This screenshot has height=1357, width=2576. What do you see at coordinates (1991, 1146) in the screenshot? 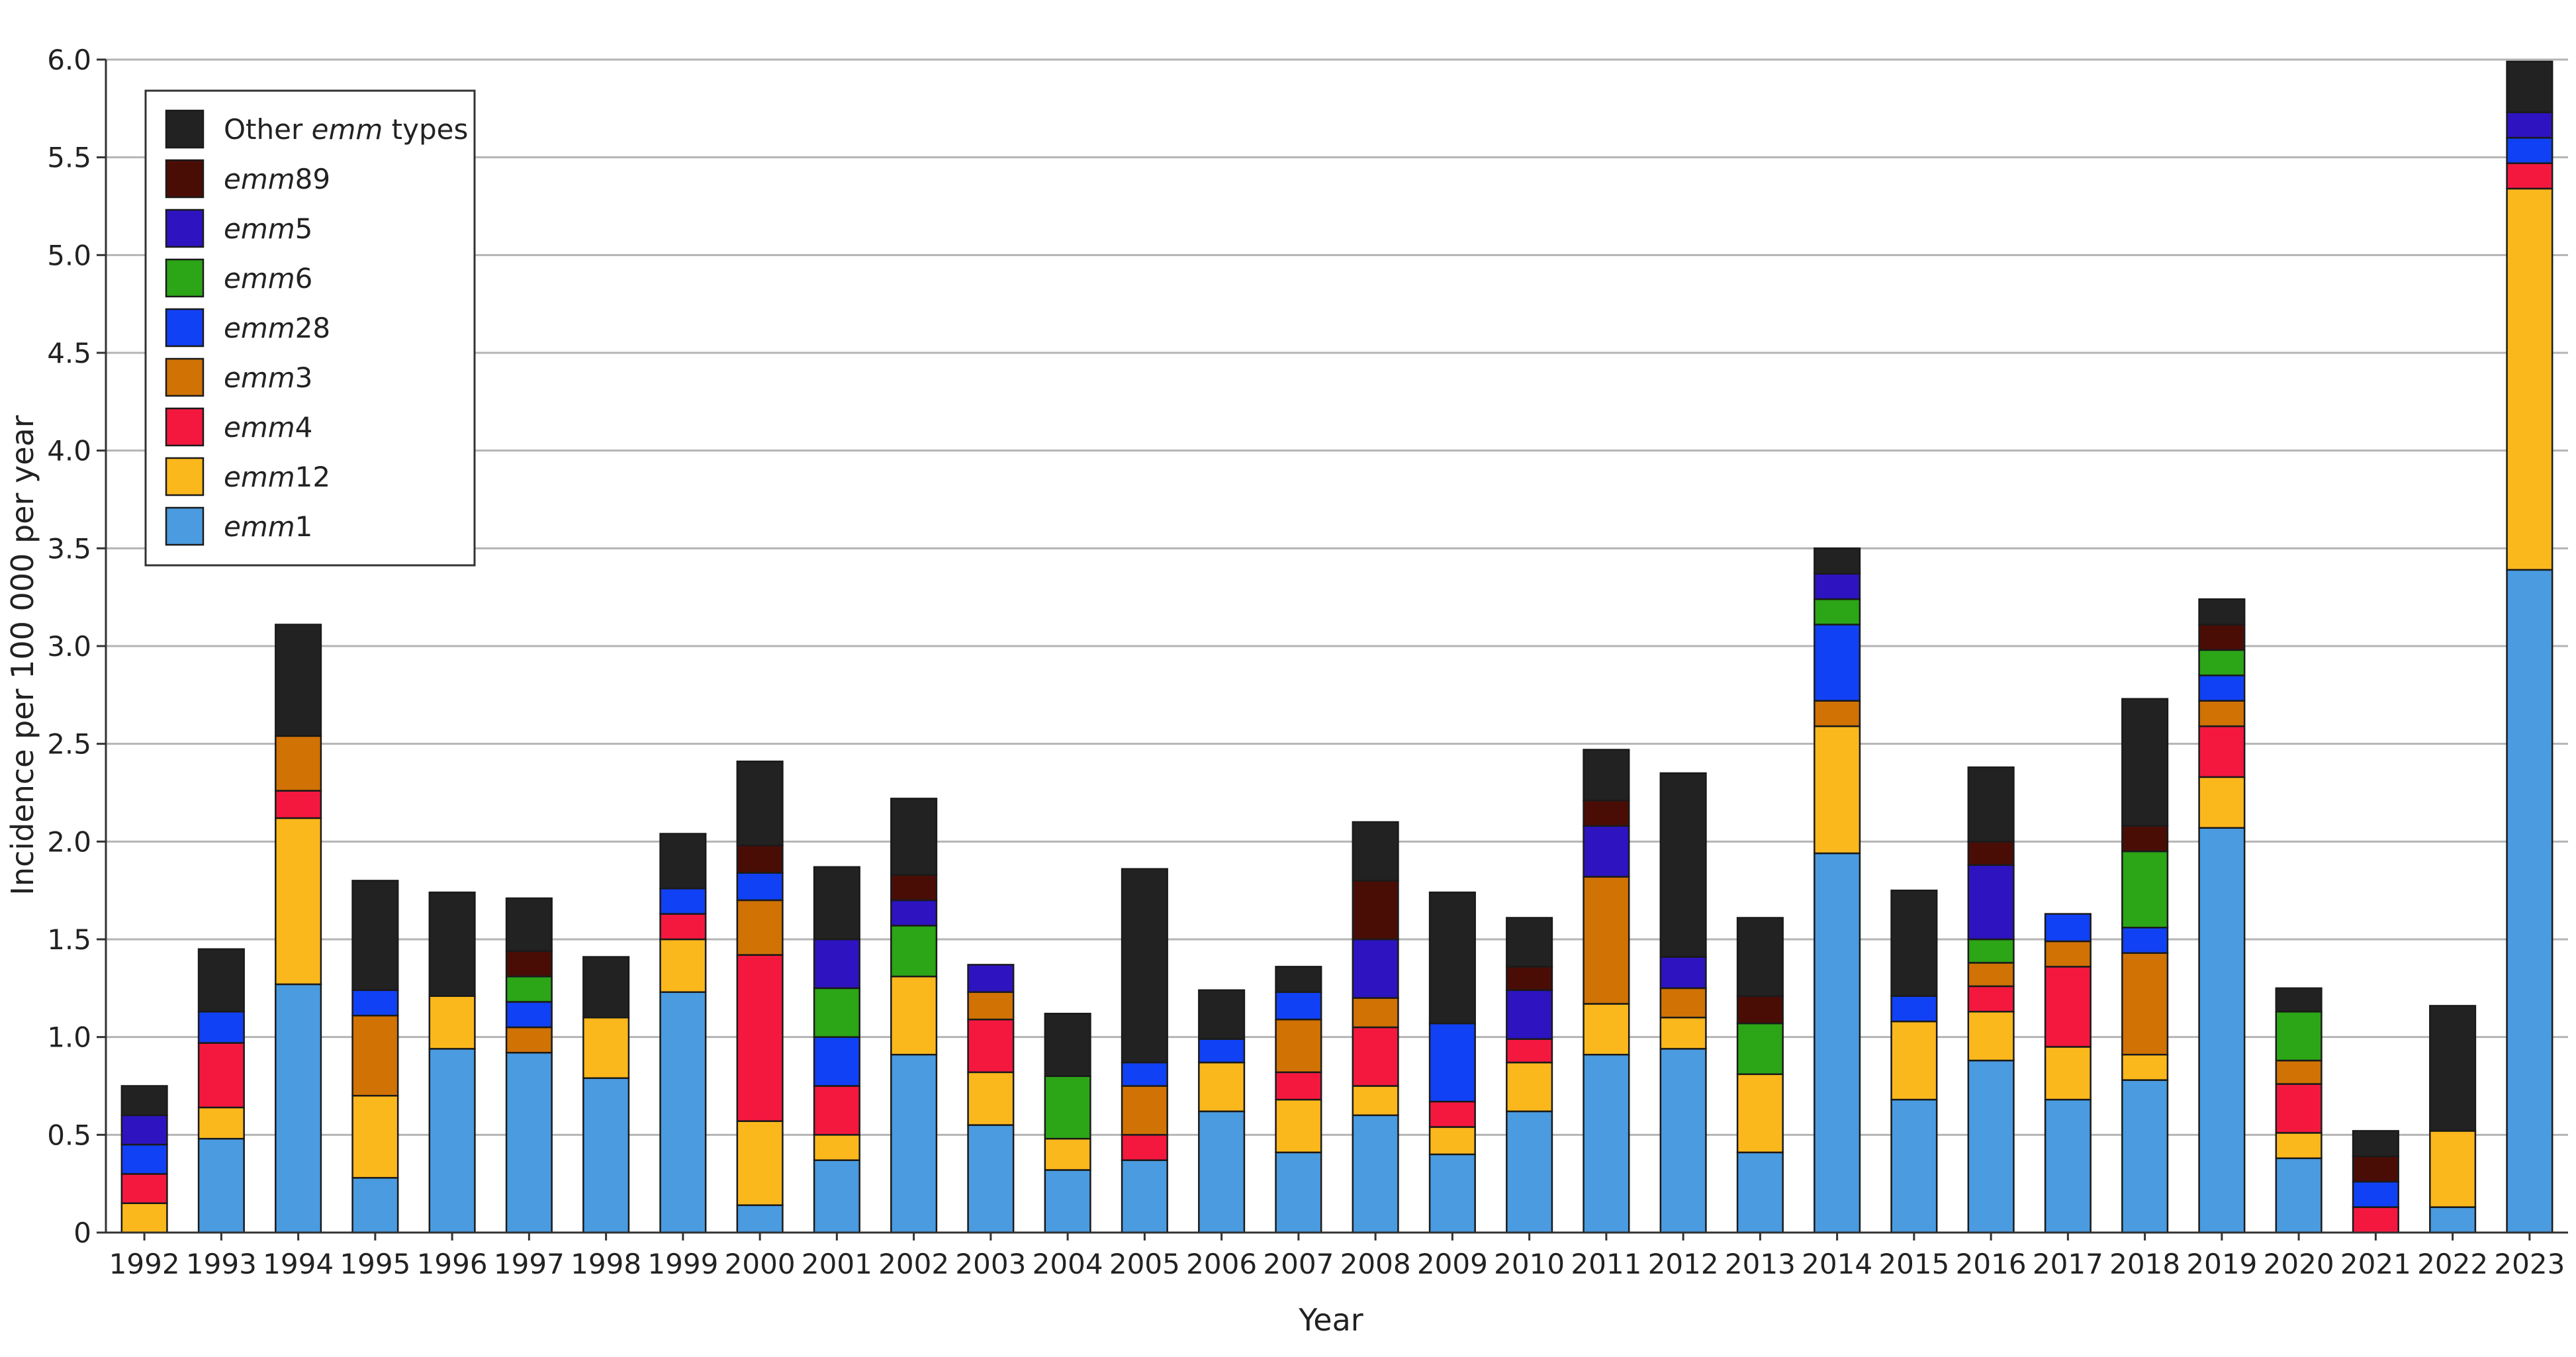
I see `bar-segment-emm1-2016` at bounding box center [1991, 1146].